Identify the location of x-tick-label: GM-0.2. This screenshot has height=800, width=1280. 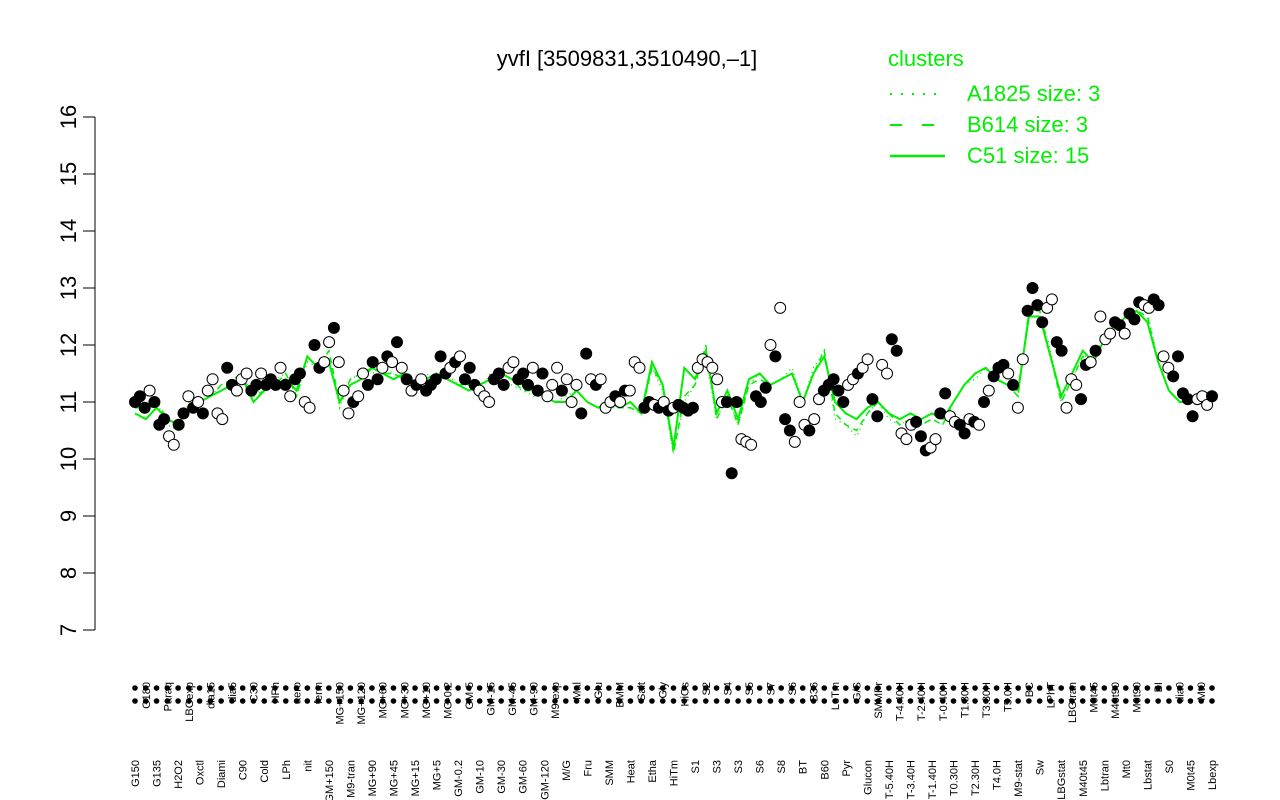
(459, 778).